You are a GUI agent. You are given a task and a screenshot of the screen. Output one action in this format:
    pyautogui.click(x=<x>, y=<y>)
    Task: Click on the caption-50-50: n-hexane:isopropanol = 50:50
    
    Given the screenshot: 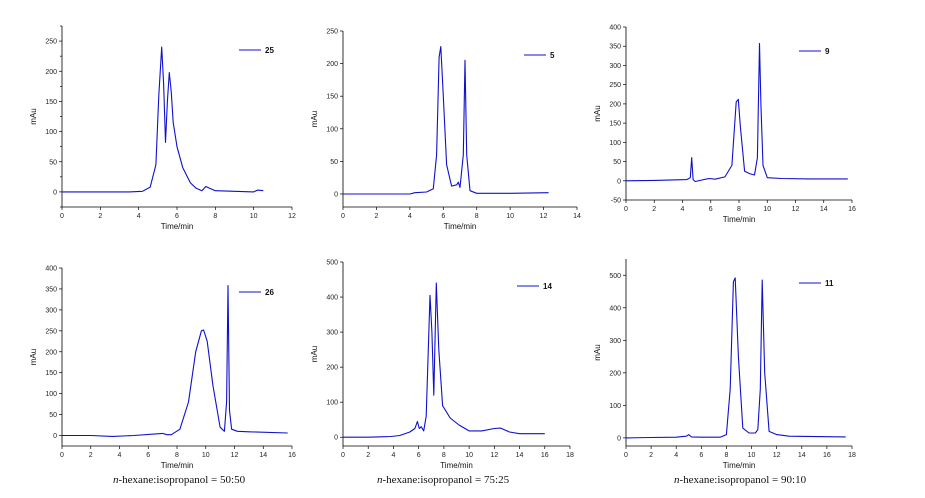 What is the action you would take?
    pyautogui.click(x=179, y=480)
    